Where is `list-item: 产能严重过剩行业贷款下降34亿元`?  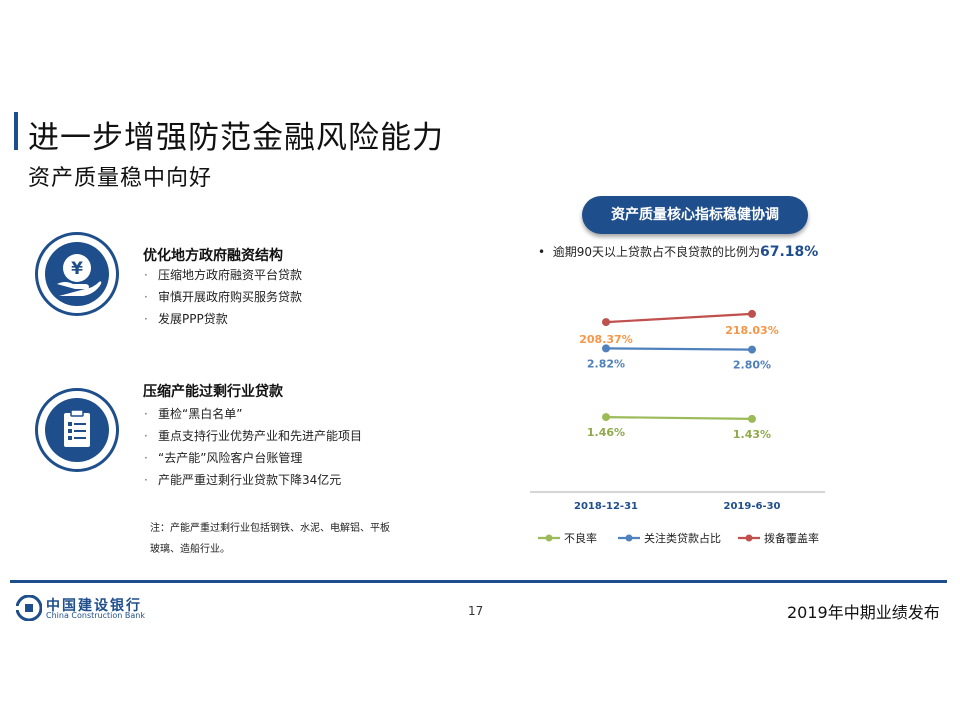 list-item: 产能严重过剩行业贷款下降34亿元 is located at coordinates (253, 480).